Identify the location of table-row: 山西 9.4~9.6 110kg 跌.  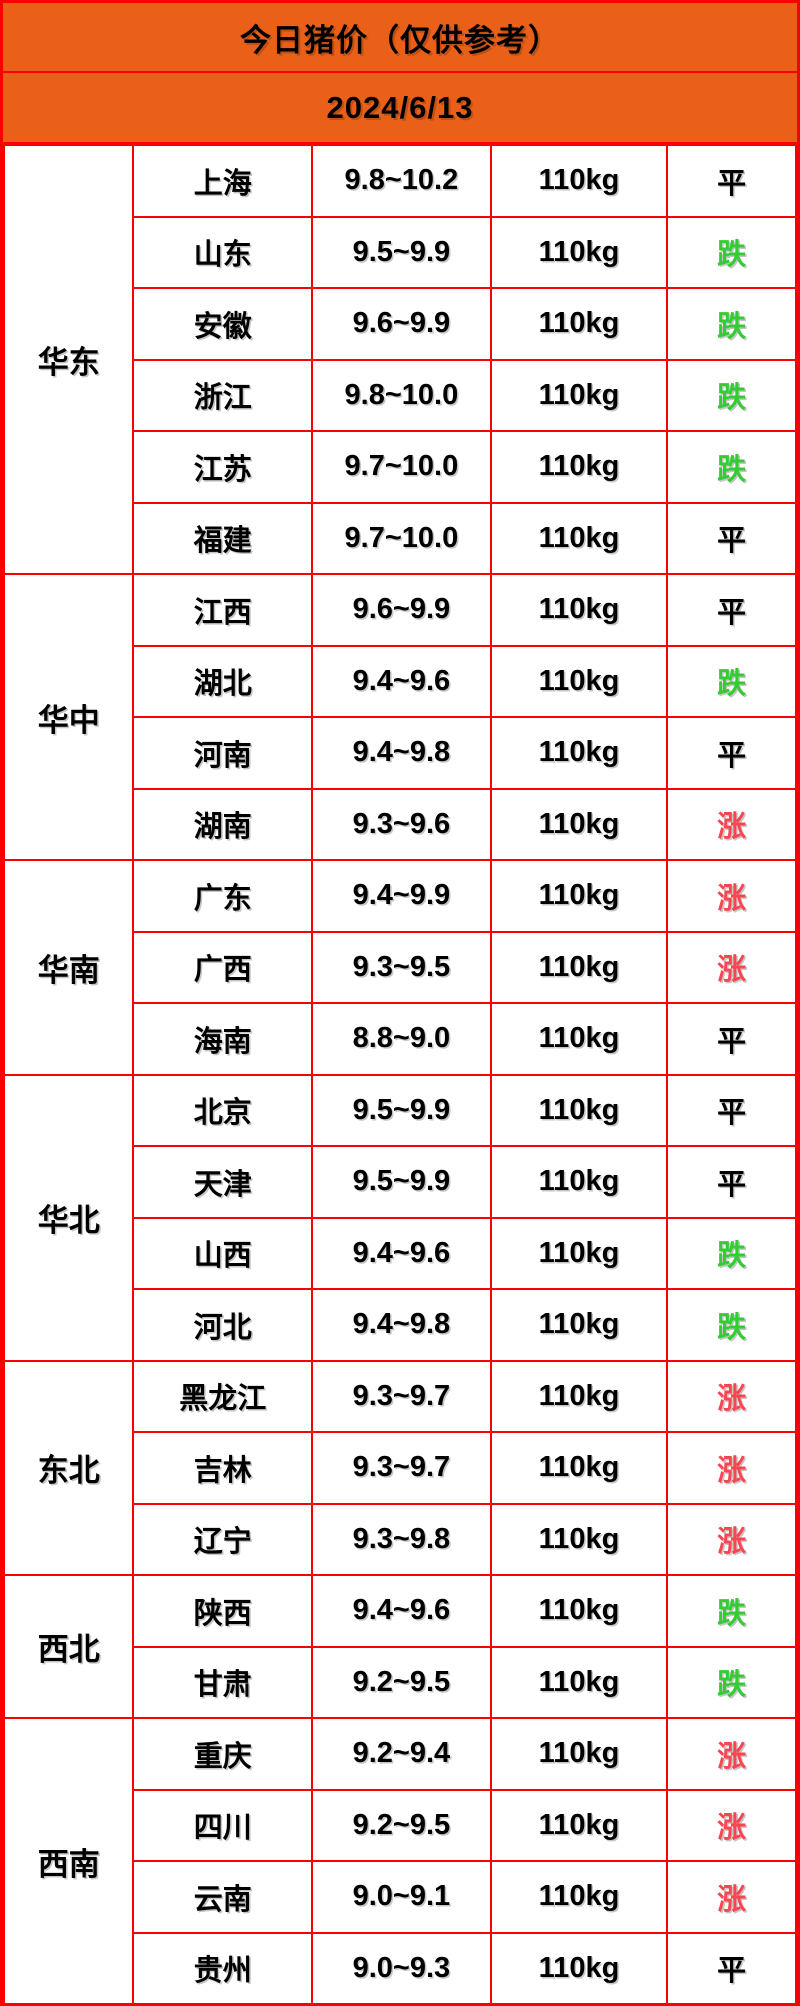
(400, 1253).